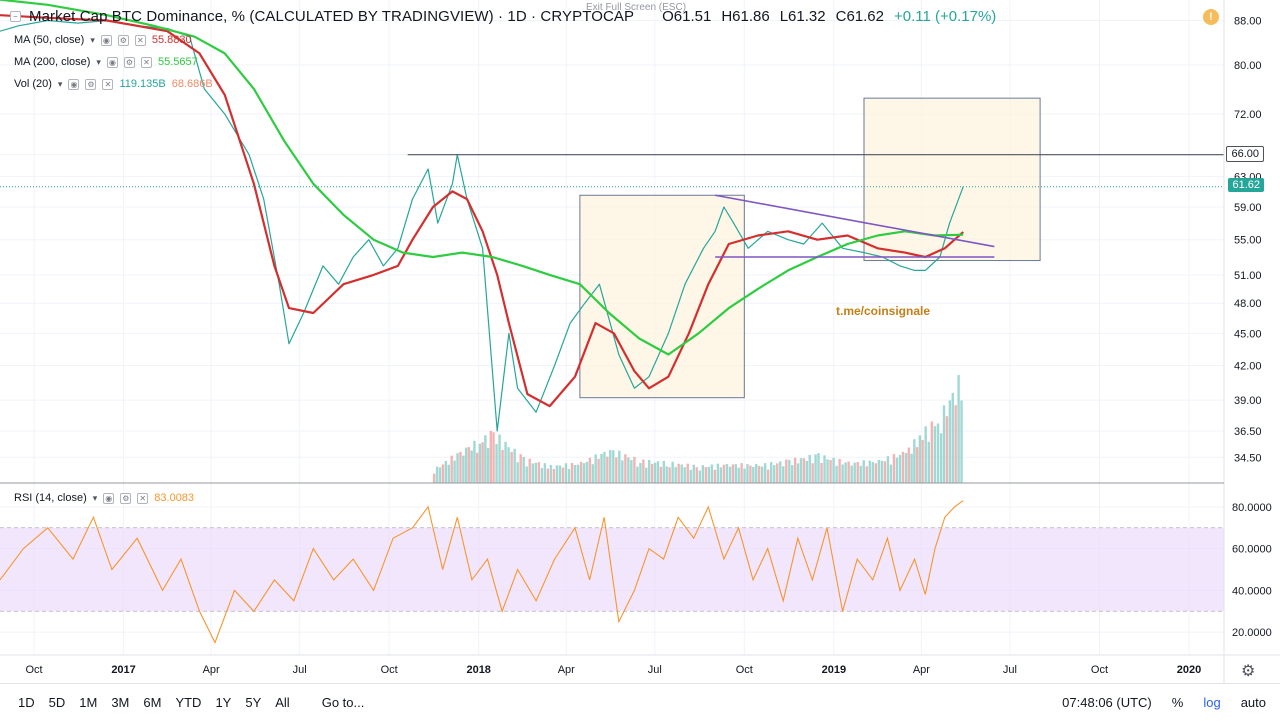 The width and height of the screenshot is (1280, 721). What do you see at coordinates (15, 16) in the screenshot?
I see `collapse-icon: −` at bounding box center [15, 16].